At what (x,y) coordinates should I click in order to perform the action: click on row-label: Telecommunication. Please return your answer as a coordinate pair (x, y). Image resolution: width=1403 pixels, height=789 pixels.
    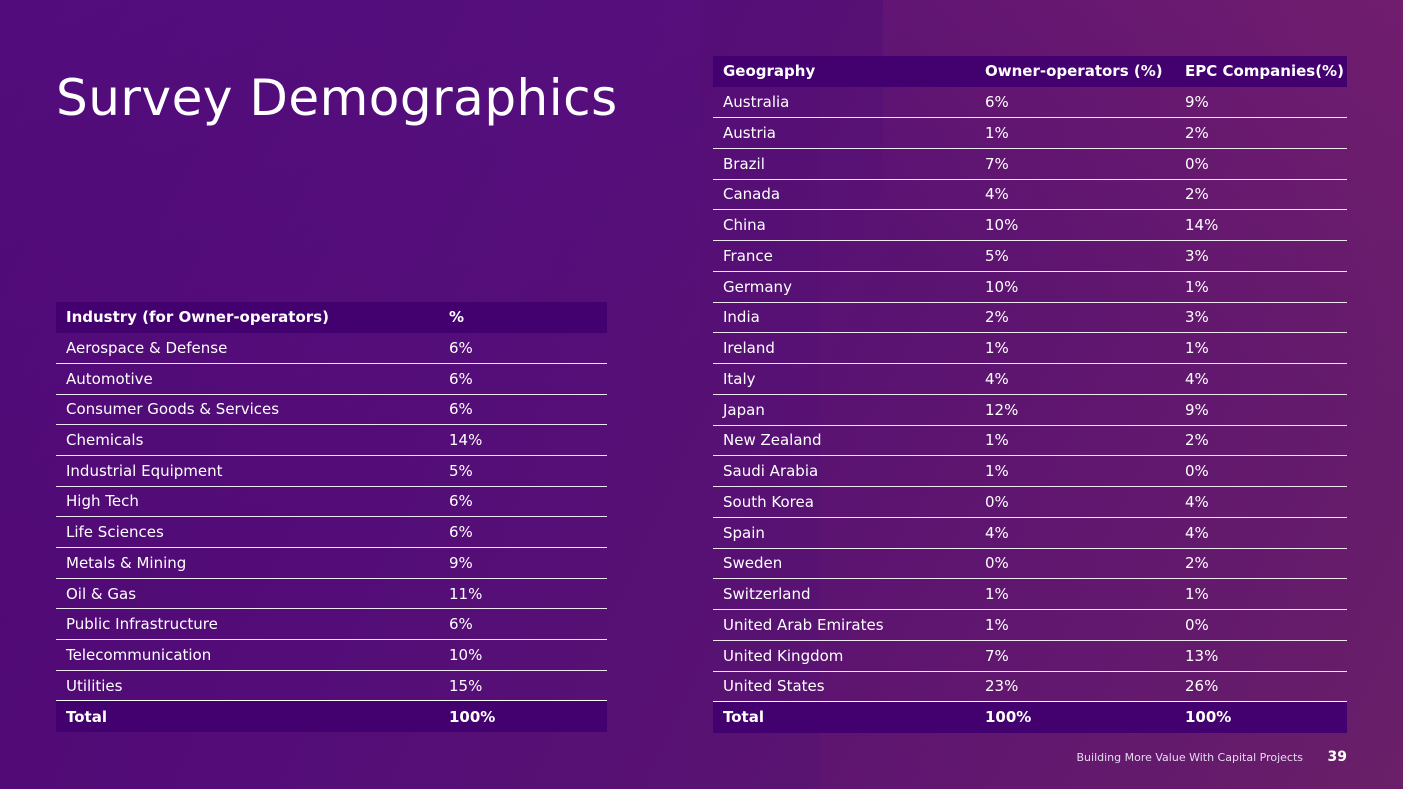
    Looking at the image, I should click on (247, 655).